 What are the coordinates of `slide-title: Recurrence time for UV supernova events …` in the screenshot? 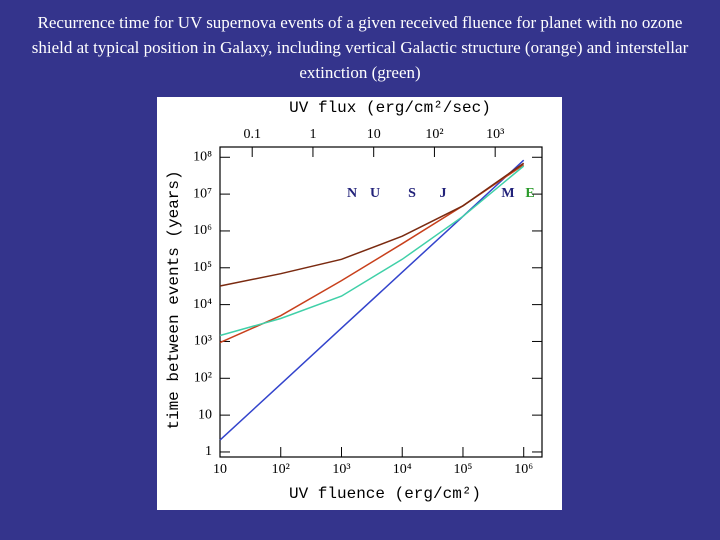 It's located at (360, 47).